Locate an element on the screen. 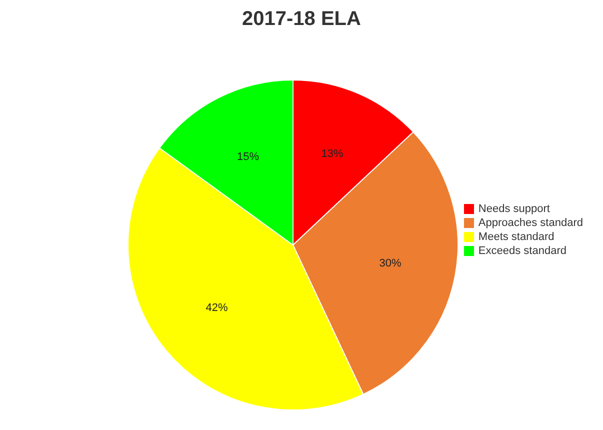  data-label: 15% is located at coordinates (248, 156).